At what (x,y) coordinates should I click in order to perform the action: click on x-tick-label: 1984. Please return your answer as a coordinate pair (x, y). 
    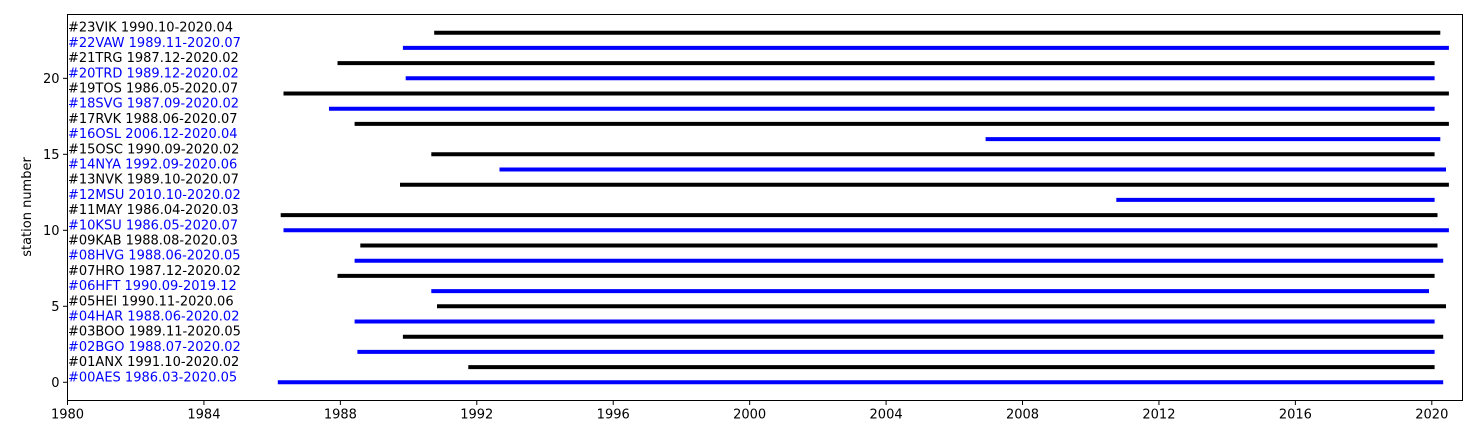
    Looking at the image, I should click on (203, 415).